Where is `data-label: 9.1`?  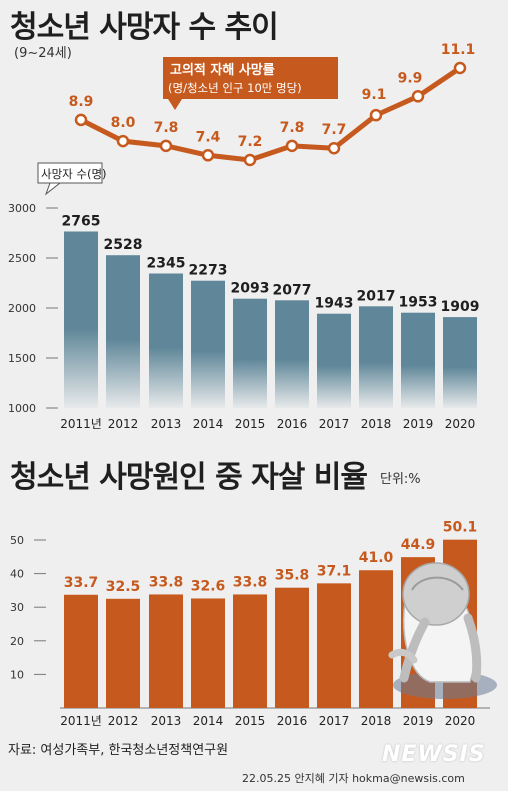
data-label: 9.1 is located at coordinates (374, 95).